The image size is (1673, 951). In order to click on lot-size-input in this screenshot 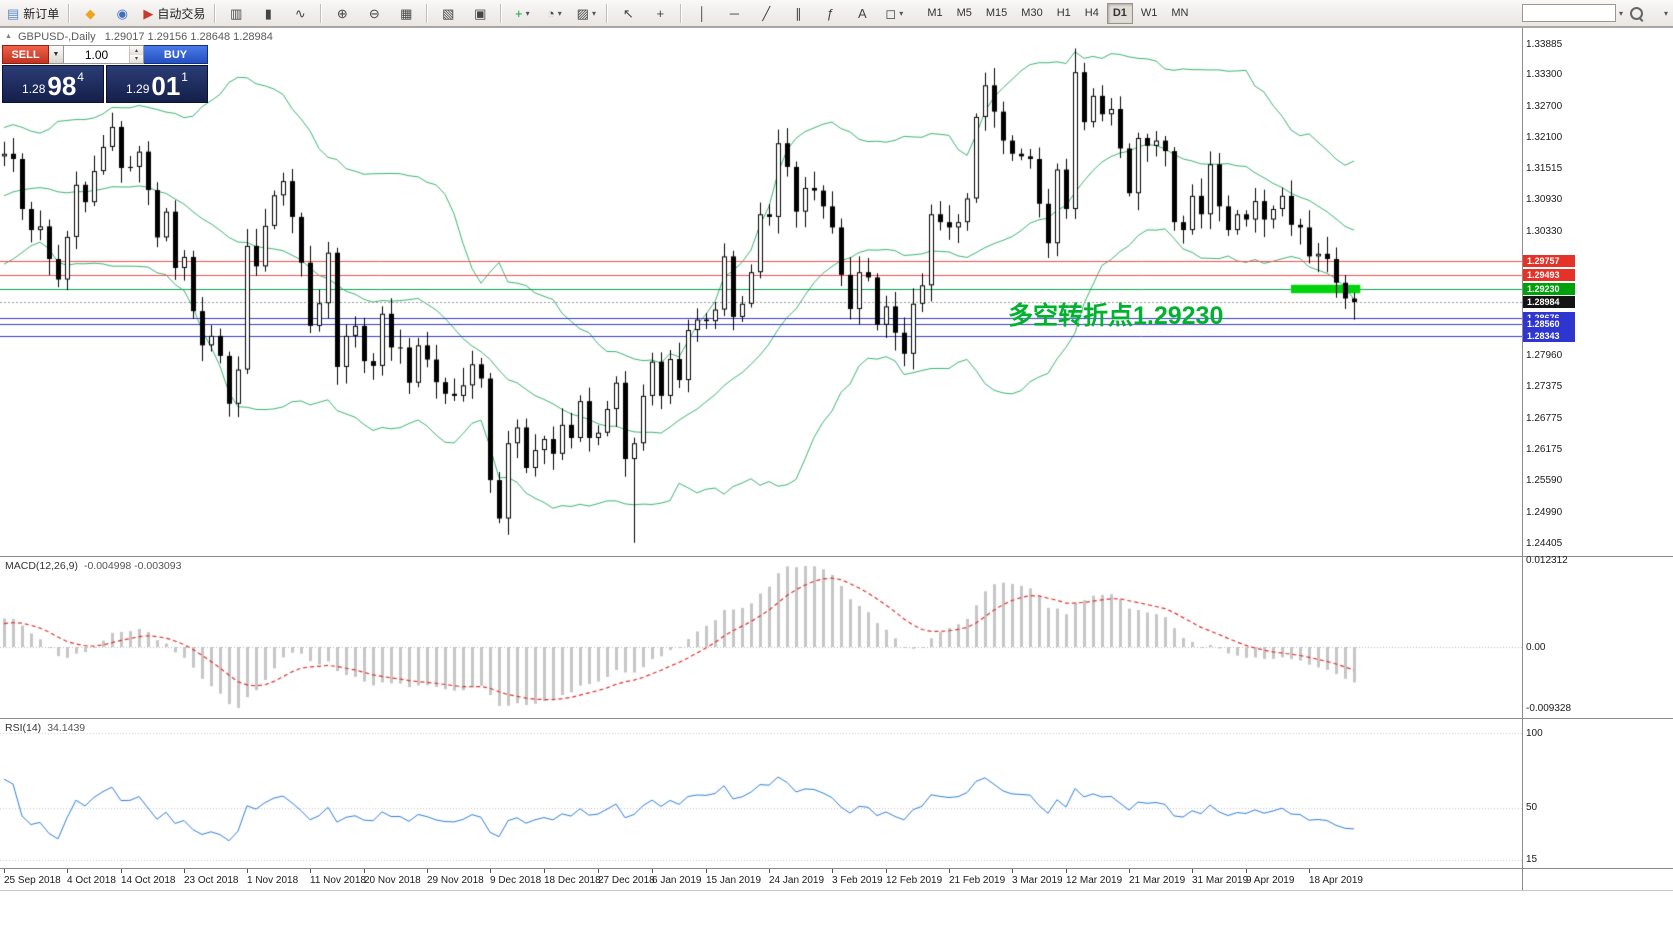, I will do `click(96, 54)`.